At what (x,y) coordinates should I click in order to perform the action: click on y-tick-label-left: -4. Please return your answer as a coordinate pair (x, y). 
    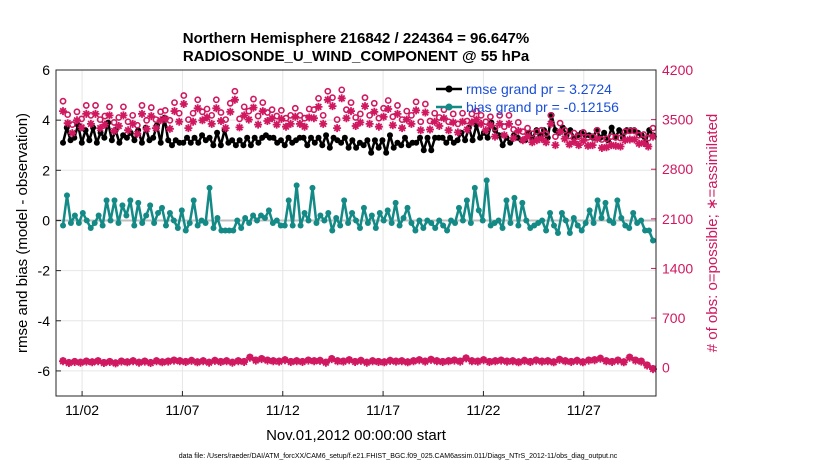
    Looking at the image, I should click on (44, 321).